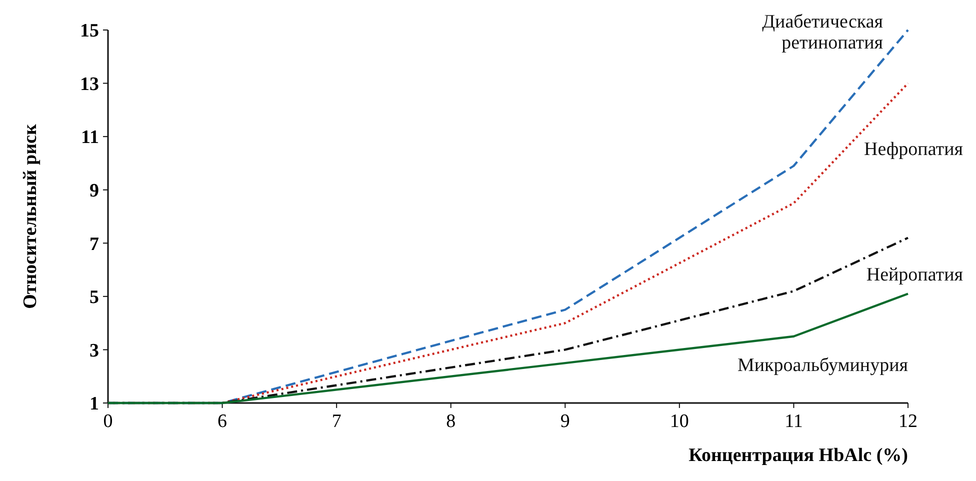  What do you see at coordinates (914, 149) in the screenshot?
I see `series-label: Нефропатия` at bounding box center [914, 149].